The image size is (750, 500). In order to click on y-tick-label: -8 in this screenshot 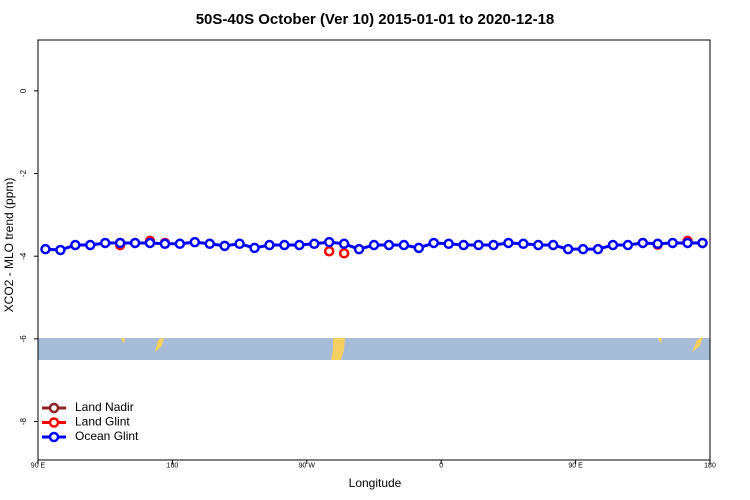, I will do `click(23, 421)`.